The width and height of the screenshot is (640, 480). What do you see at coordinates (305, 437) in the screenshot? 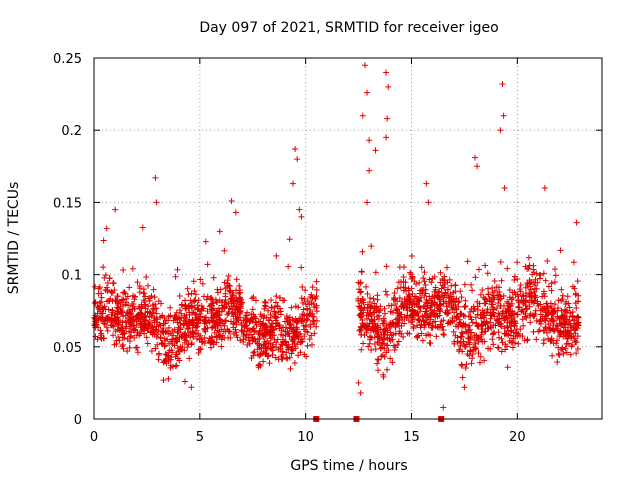
I see `x-tick-label: 10` at bounding box center [305, 437].